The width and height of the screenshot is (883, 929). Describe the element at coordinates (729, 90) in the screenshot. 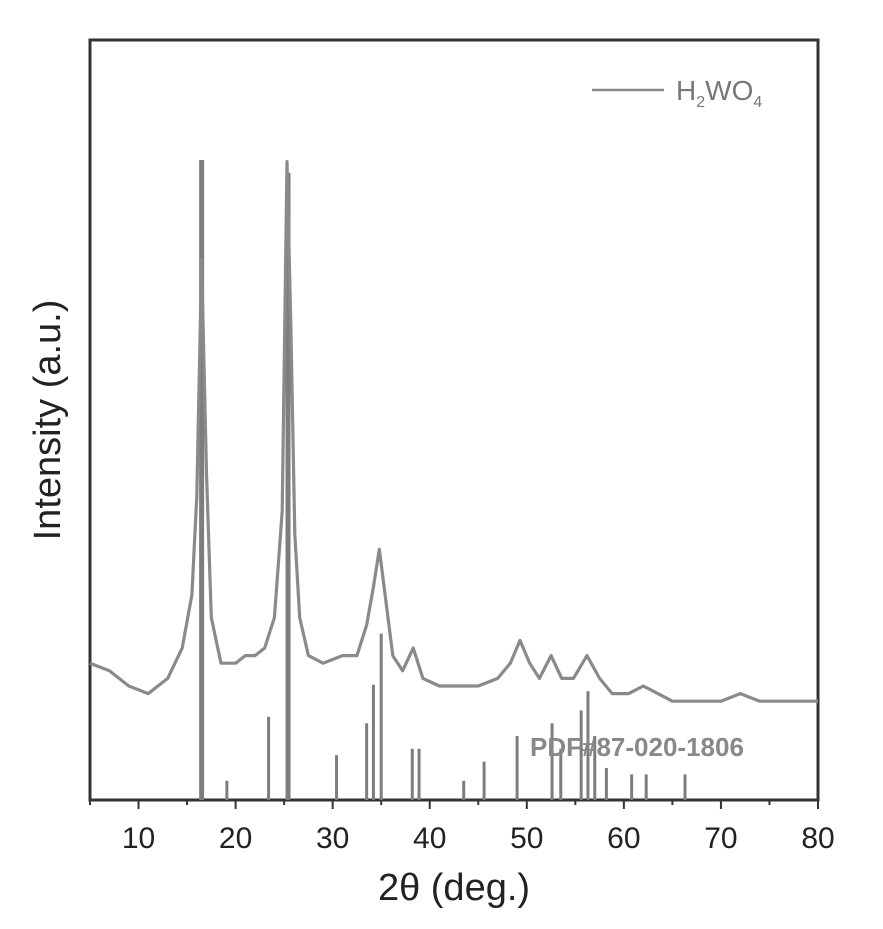

I see `legend-label-wo: WO` at that location.